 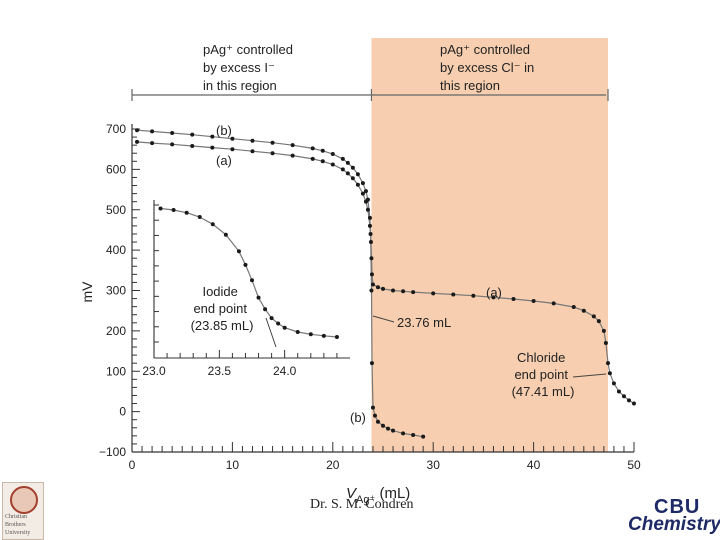 I want to click on y-tick-label: 400, so click(x=116, y=250).